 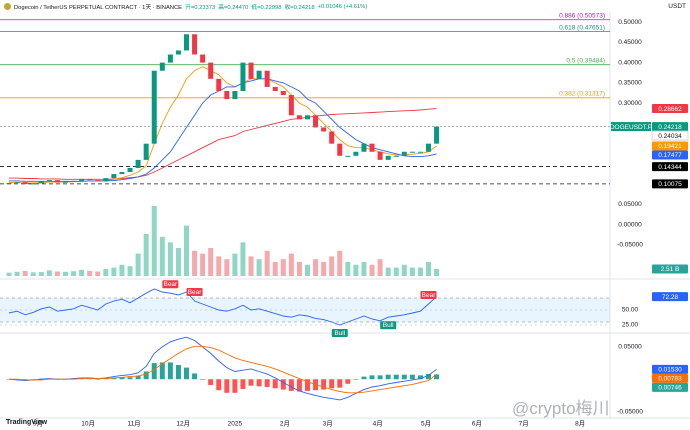 What do you see at coordinates (670, 370) in the screenshot?
I see `price-tag-label: 0.01530` at bounding box center [670, 370].